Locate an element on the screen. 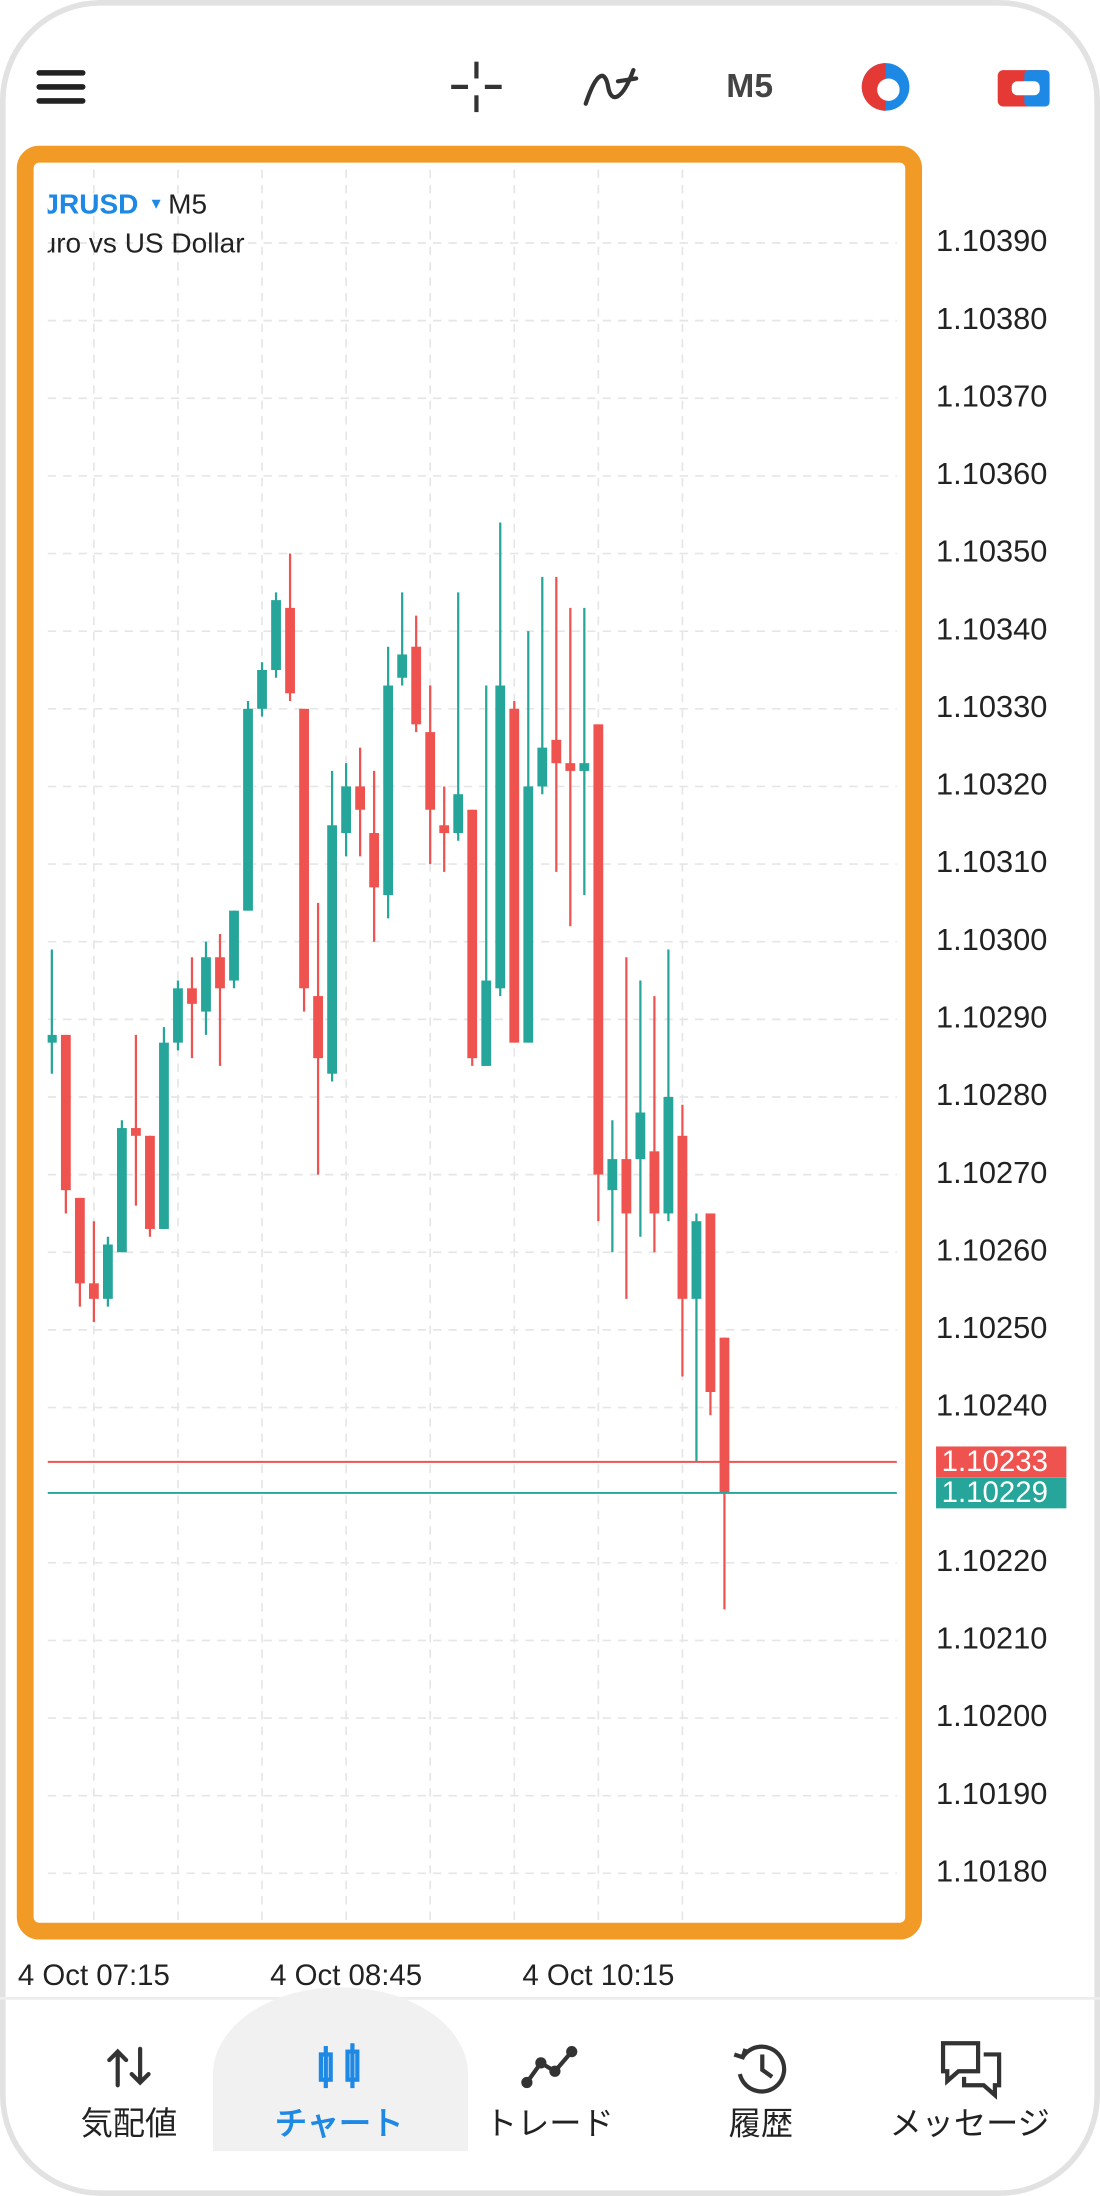 The width and height of the screenshot is (1100, 2196). chart-timeframe: M5 is located at coordinates (187, 203).